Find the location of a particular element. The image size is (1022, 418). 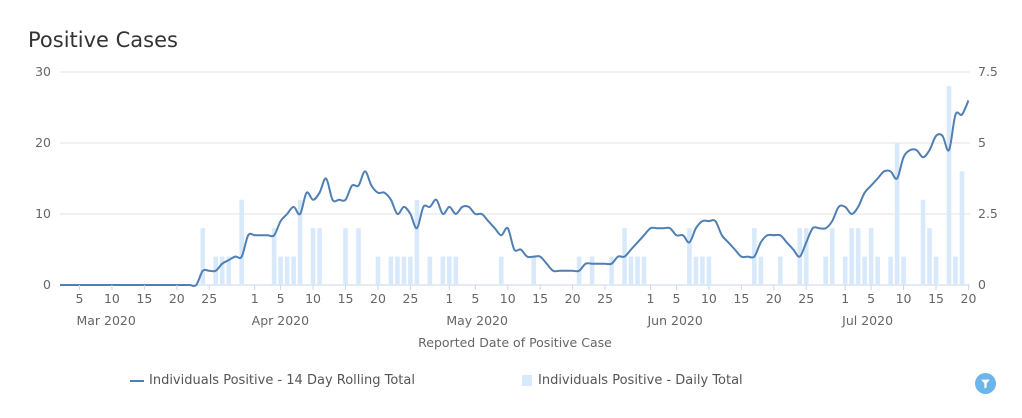

y-left-tick-label: 10 is located at coordinates (43, 213).